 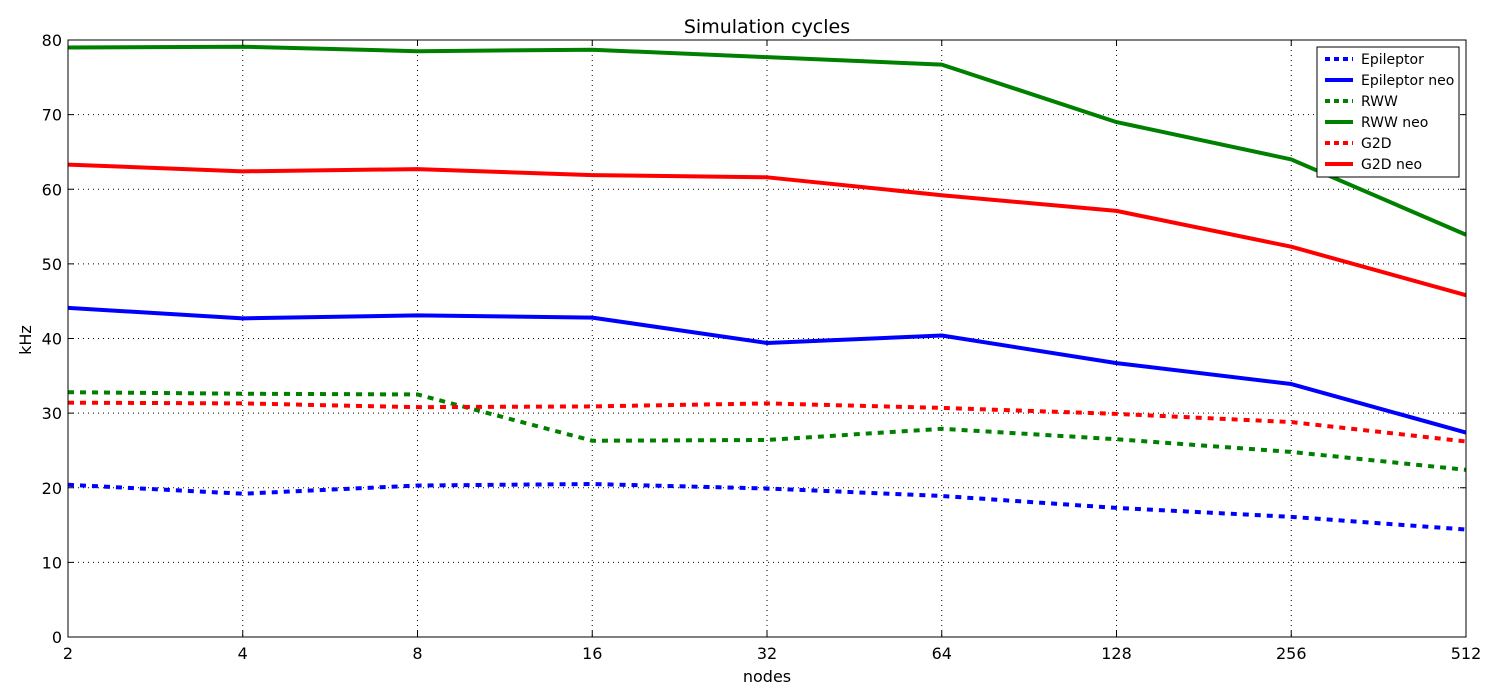 What do you see at coordinates (767, 676) in the screenshot?
I see `x-axis-label: nodes` at bounding box center [767, 676].